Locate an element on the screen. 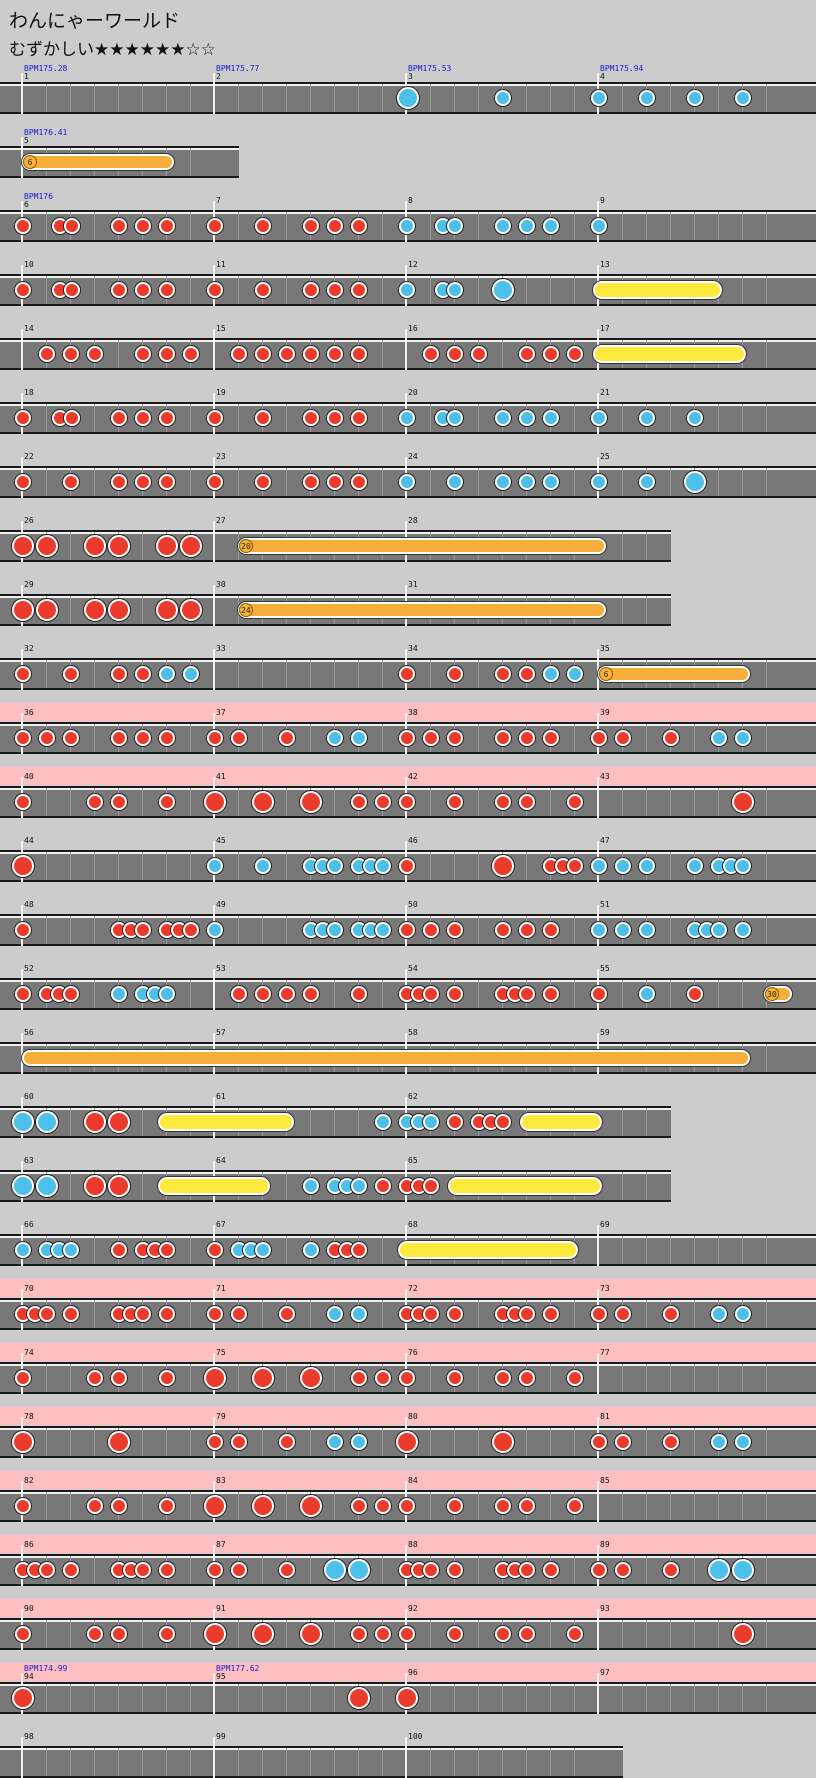 This screenshot has height=1778, width=816. measure-number: 27 is located at coordinates (221, 520).